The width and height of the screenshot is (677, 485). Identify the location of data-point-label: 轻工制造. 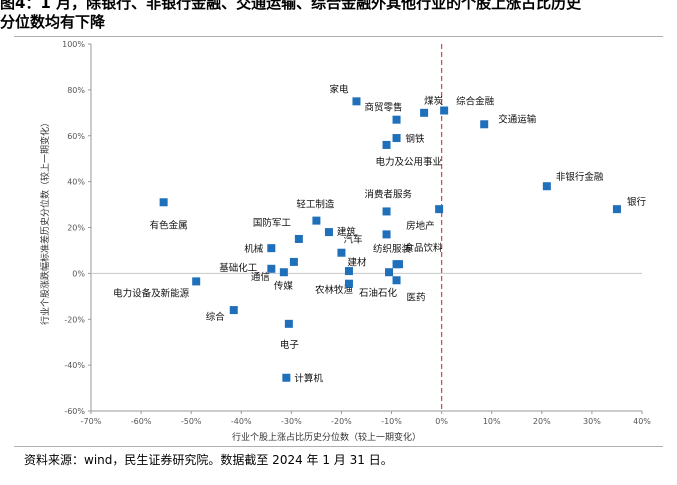
(315, 205).